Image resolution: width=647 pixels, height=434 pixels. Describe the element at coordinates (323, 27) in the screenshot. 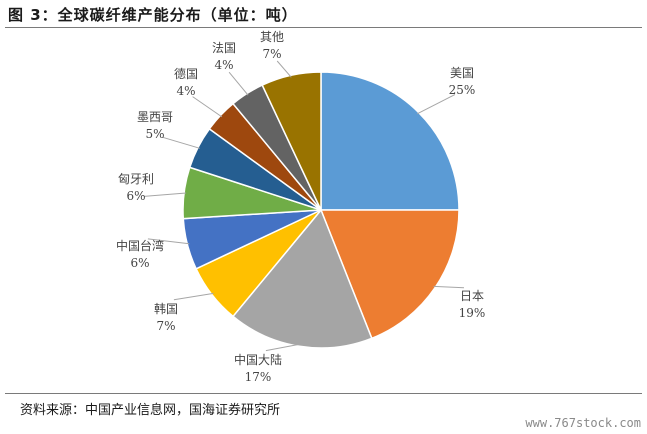

I see `top-rule` at that location.